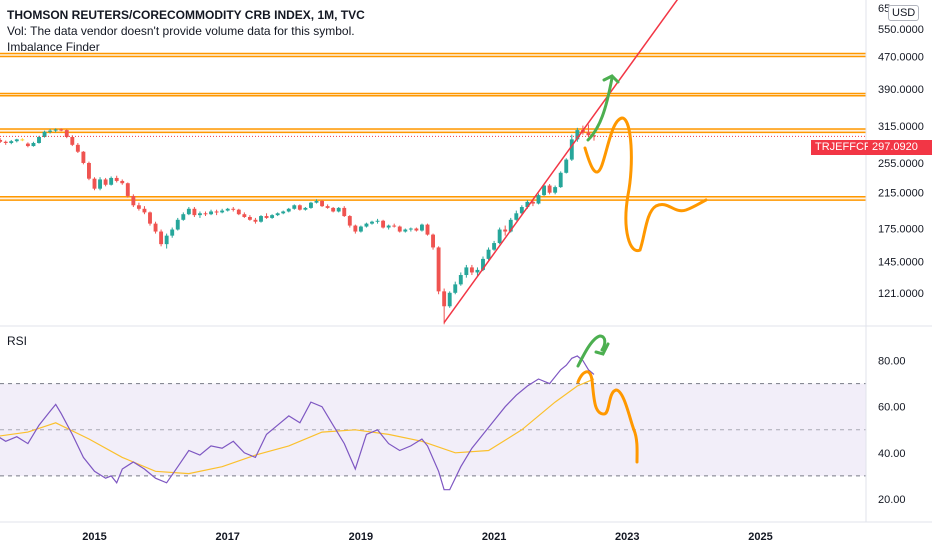  Describe the element at coordinates (591, 351) in the screenshot. I see `green-rsi-arrow-drawing` at that location.